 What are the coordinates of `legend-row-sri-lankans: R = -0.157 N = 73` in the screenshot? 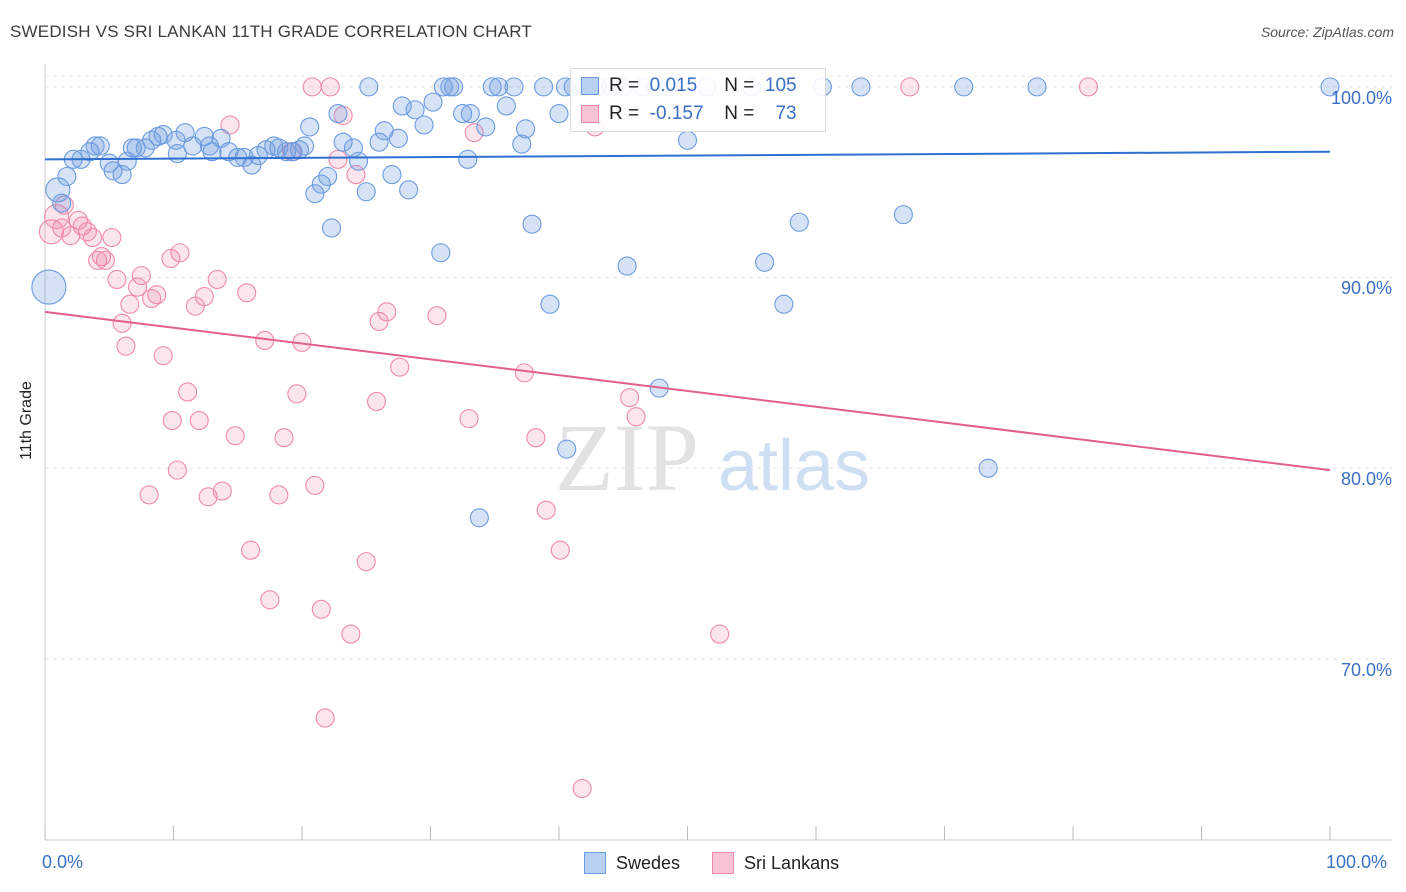 It's located at (689, 114).